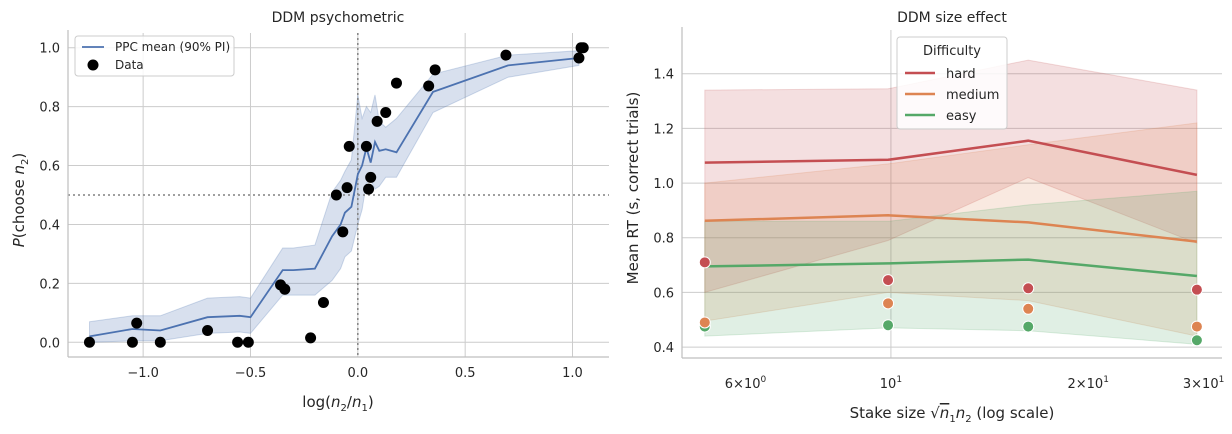 The height and width of the screenshot is (434, 1232). Describe the element at coordinates (1087, 383) in the screenshot. I see `right-x-tick-label: 2×10¹` at that location.